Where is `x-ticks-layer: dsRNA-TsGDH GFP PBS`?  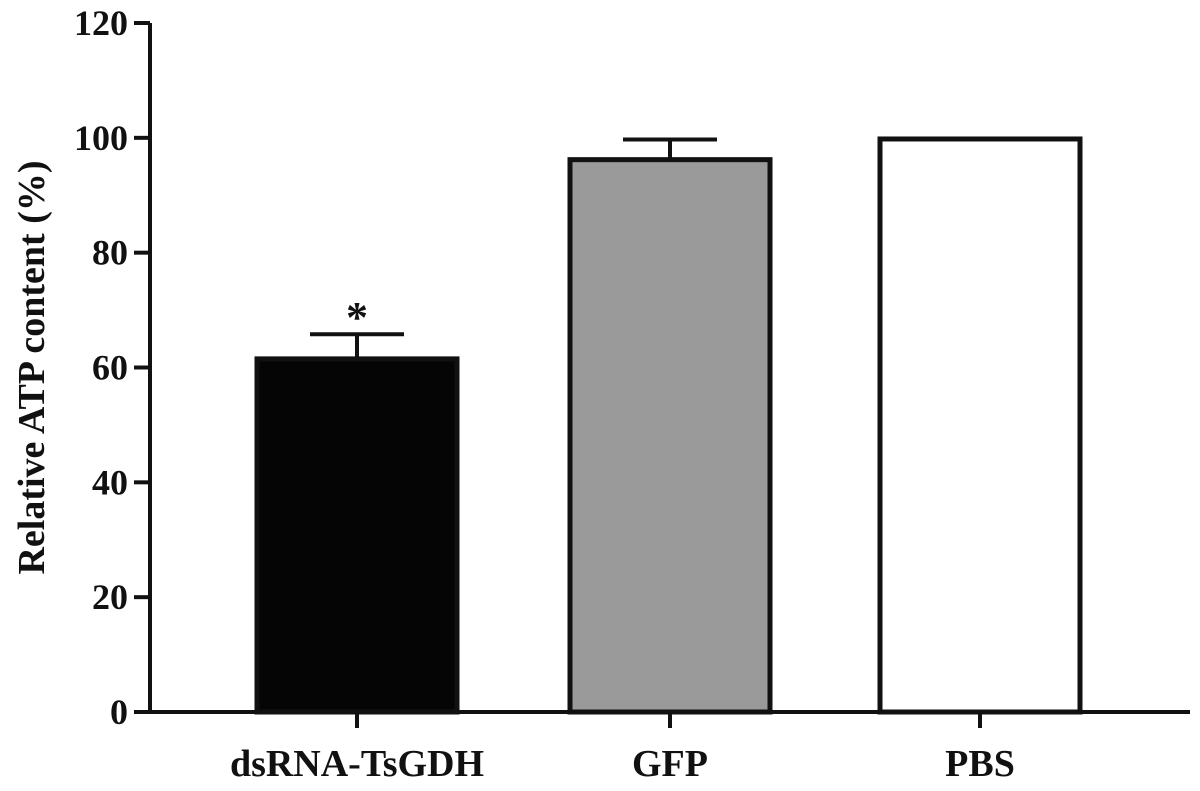
x-ticks-layer: dsRNA-TsGDH GFP PBS is located at coordinates (622, 748).